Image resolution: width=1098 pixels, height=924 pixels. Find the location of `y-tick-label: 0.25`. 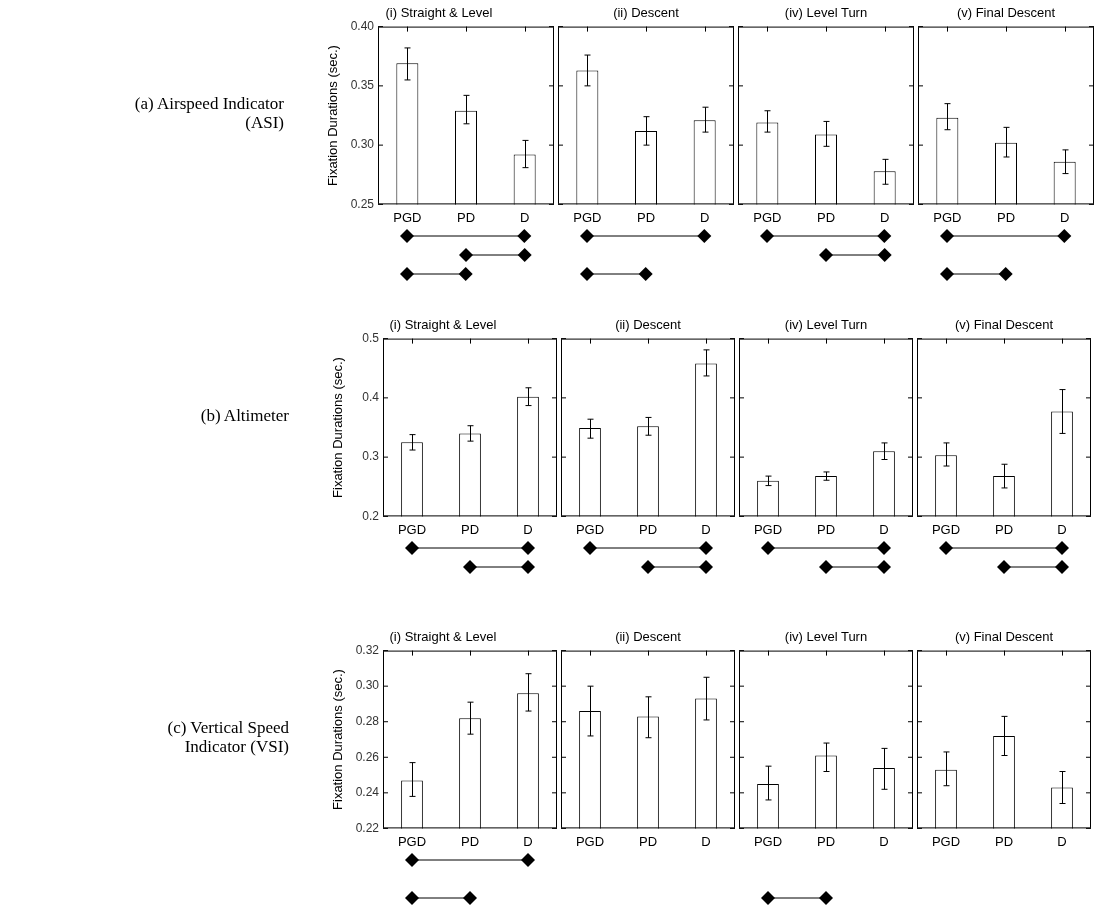

y-tick-label: 0.25 is located at coordinates (362, 203).